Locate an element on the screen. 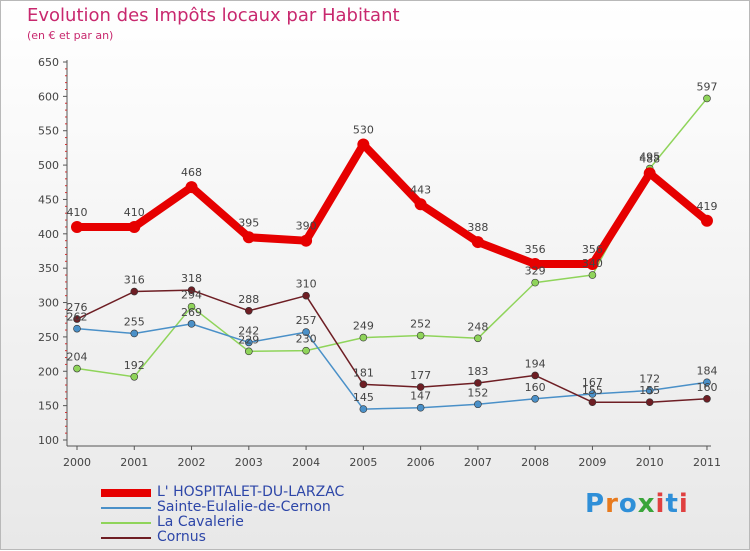 The width and height of the screenshot is (750, 551). y-tick-label: 550 is located at coordinates (48, 131).